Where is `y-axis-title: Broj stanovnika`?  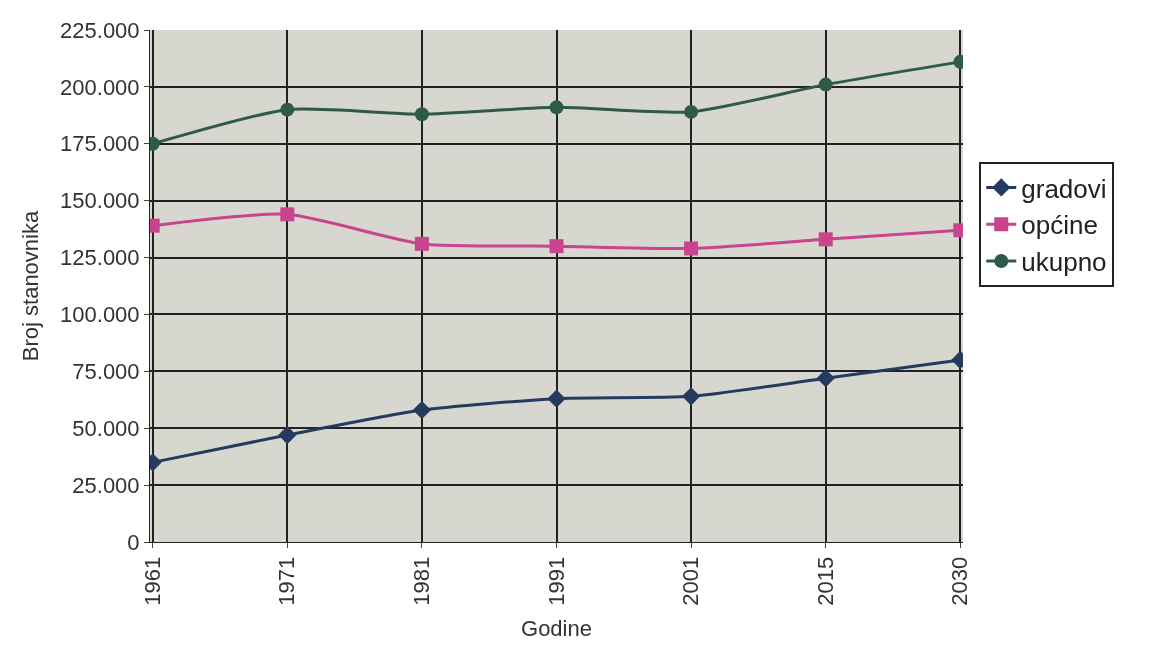 y-axis-title: Broj stanovnika is located at coordinates (30, 286).